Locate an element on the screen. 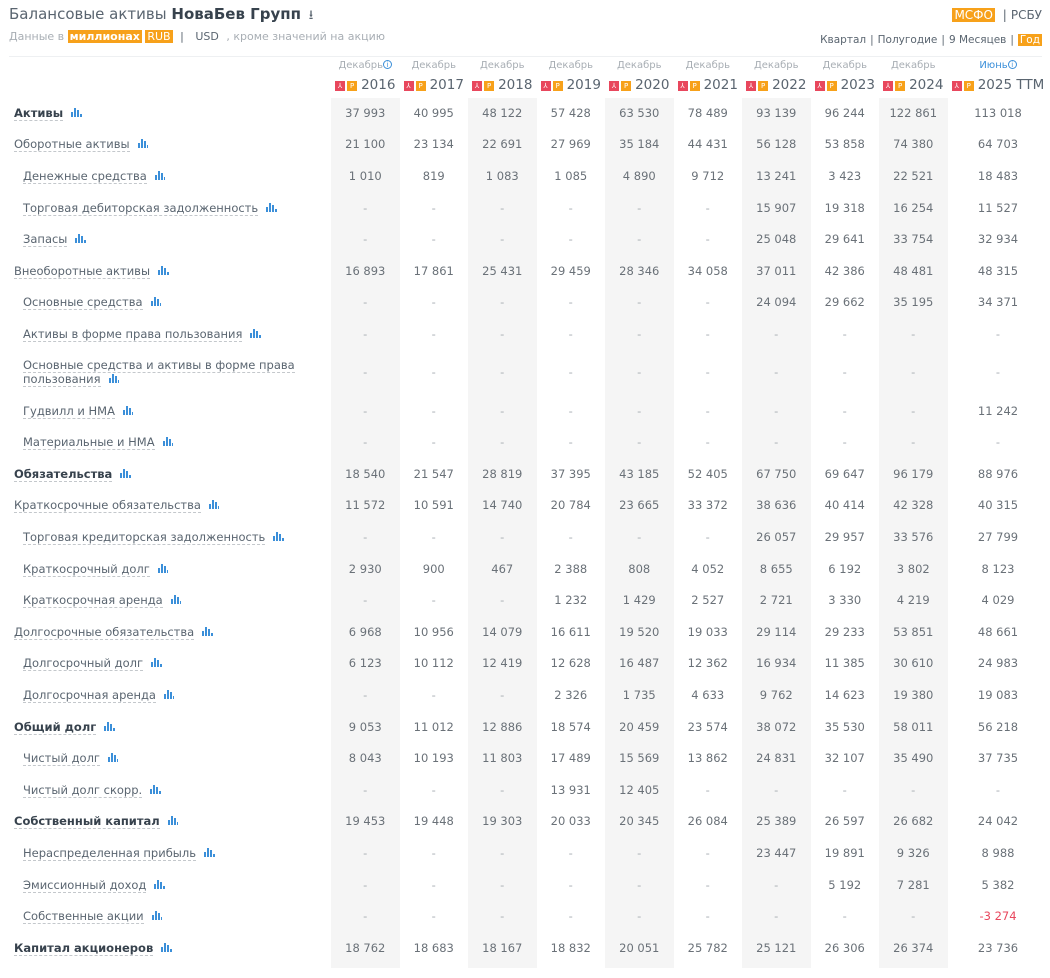  standard-ifrs: МСФО is located at coordinates (973, 15).